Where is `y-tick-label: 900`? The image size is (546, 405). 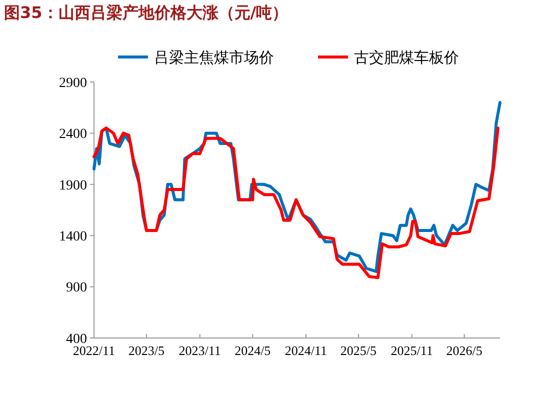
y-tick-label: 900 is located at coordinates (76, 288).